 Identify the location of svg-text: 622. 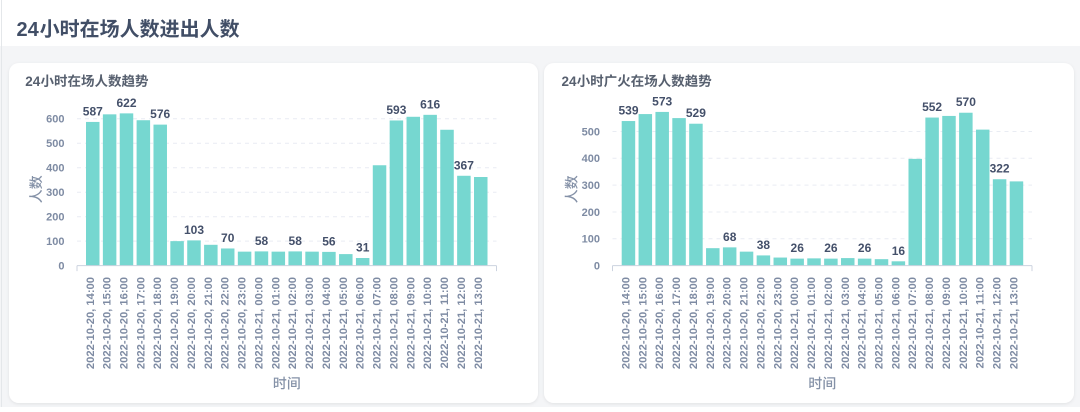
(126, 103).